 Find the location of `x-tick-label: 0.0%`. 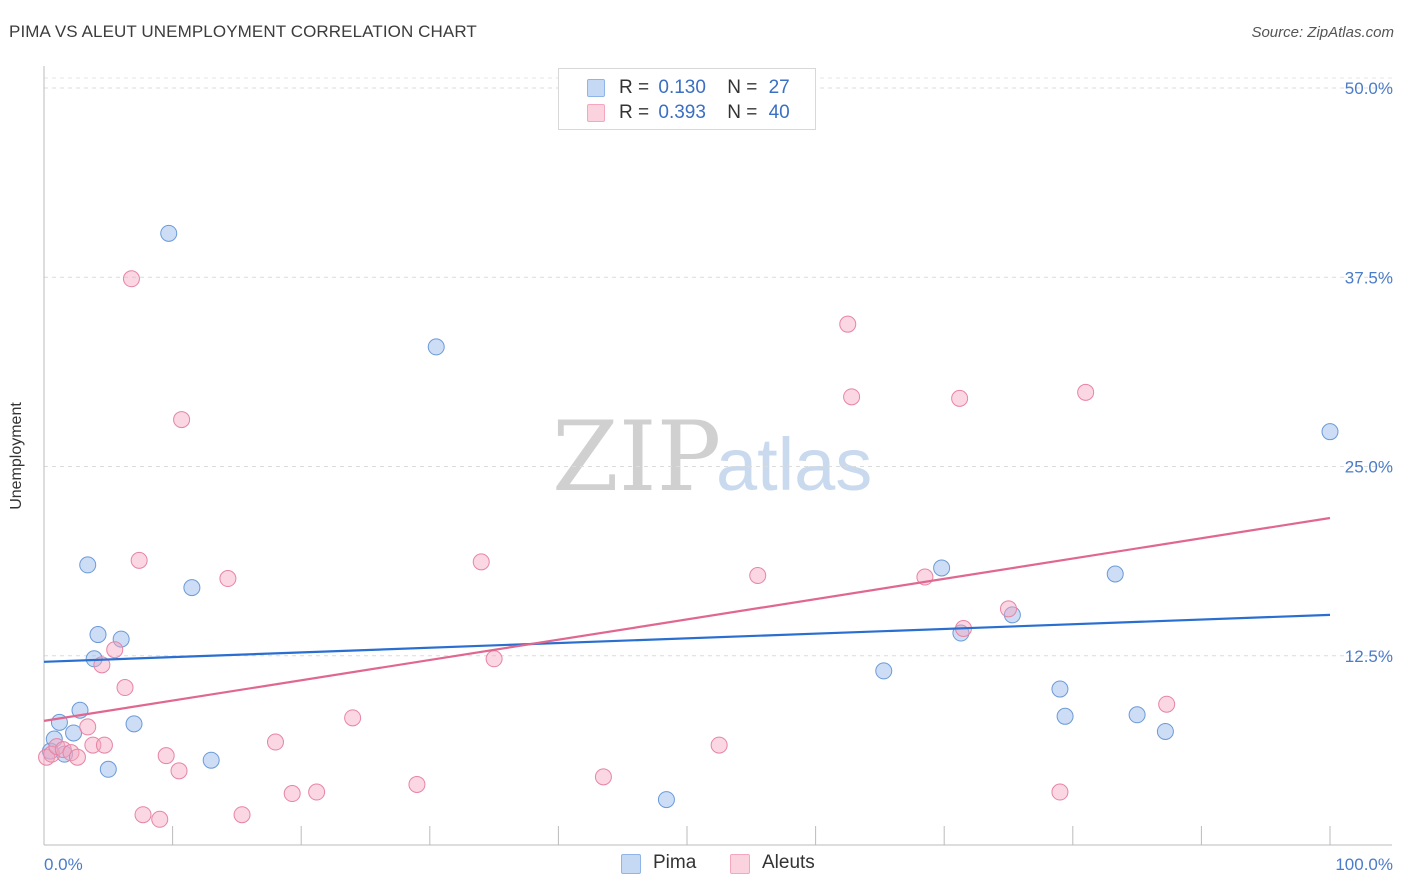

x-tick-label: 0.0% is located at coordinates (63, 864).